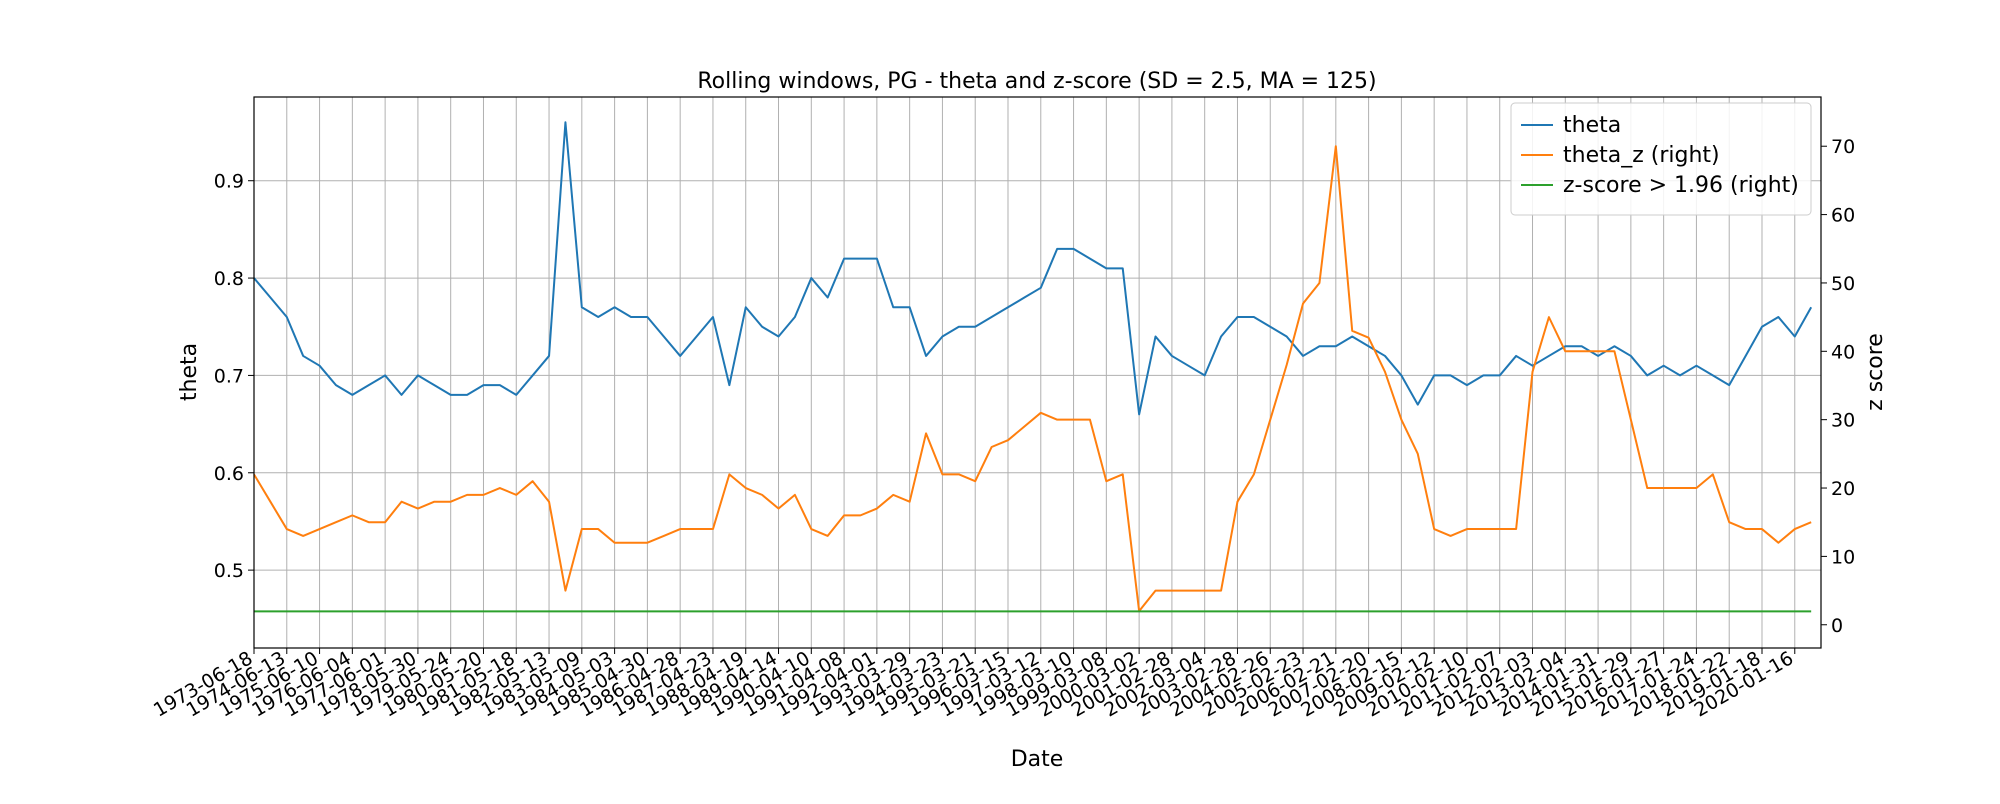 Image resolution: width=2000 pixels, height=804 pixels. What do you see at coordinates (1843, 284) in the screenshot?
I see `y2-tick-label: 50` at bounding box center [1843, 284].